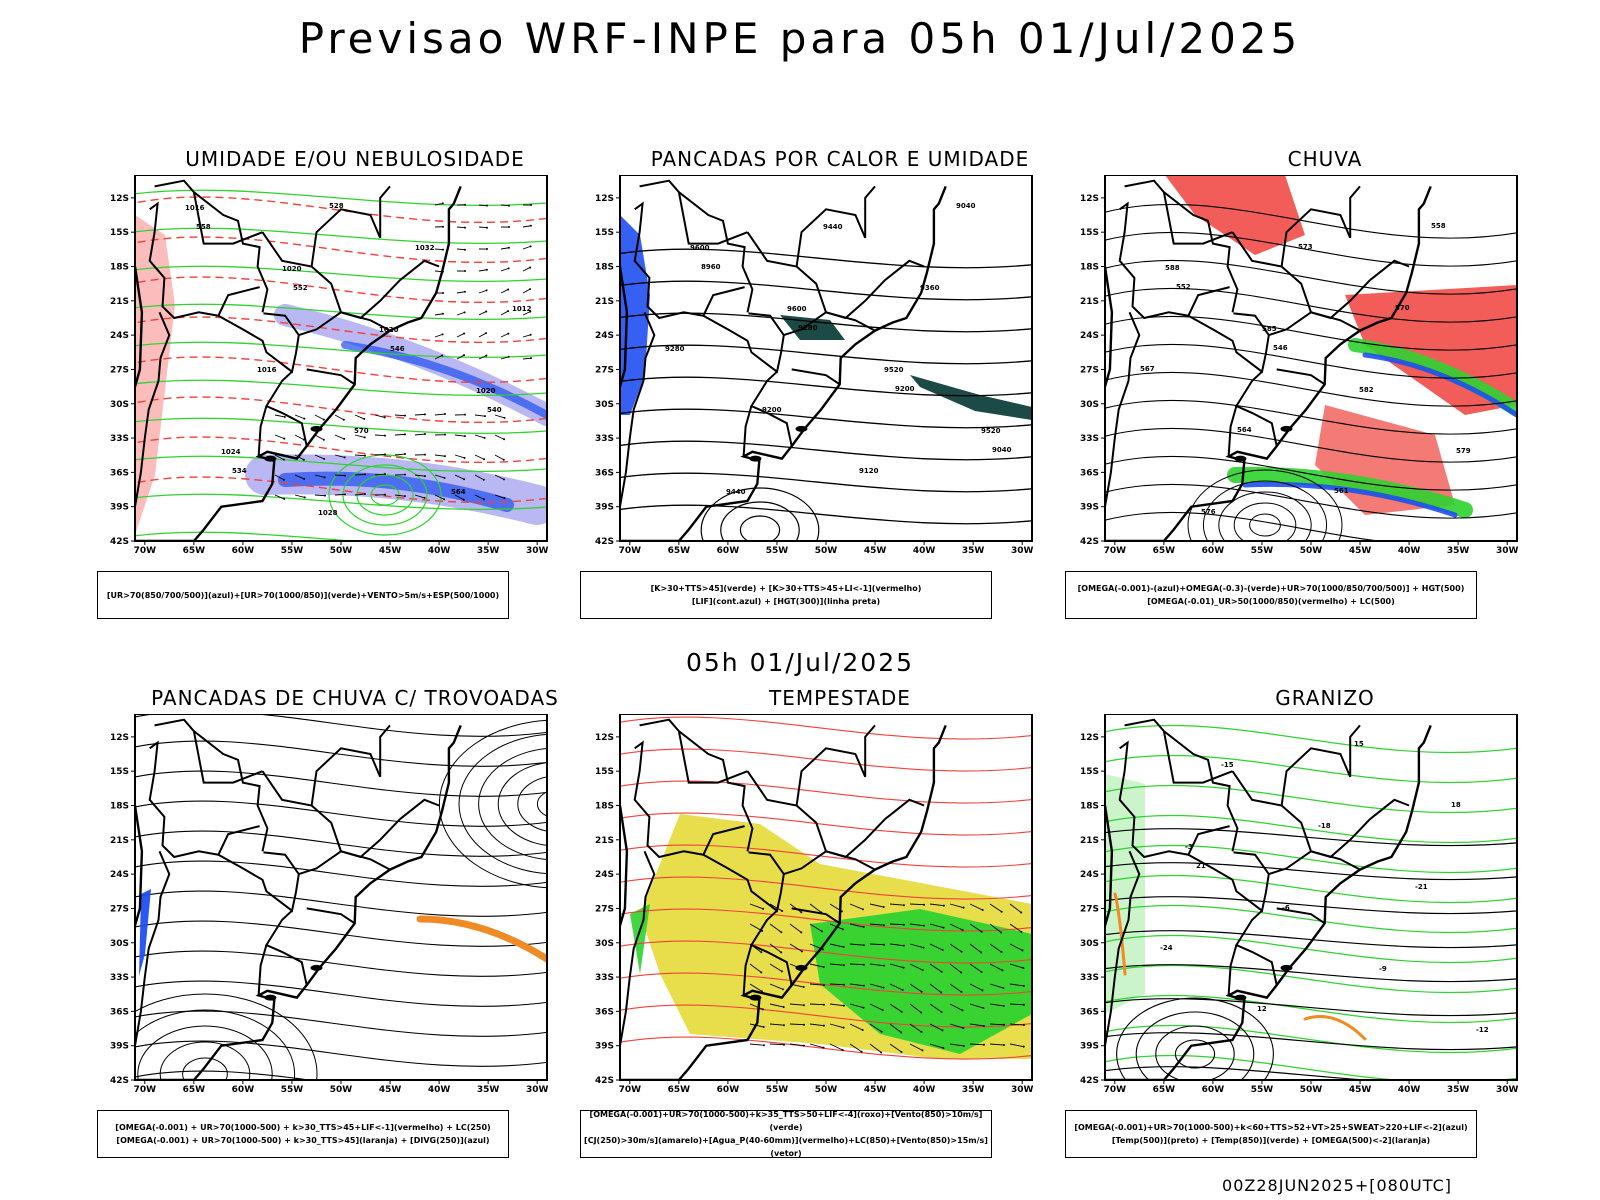 The width and height of the screenshot is (1600, 1200). What do you see at coordinates (1359, 744) in the screenshot?
I see `svg-text: 15` at bounding box center [1359, 744].